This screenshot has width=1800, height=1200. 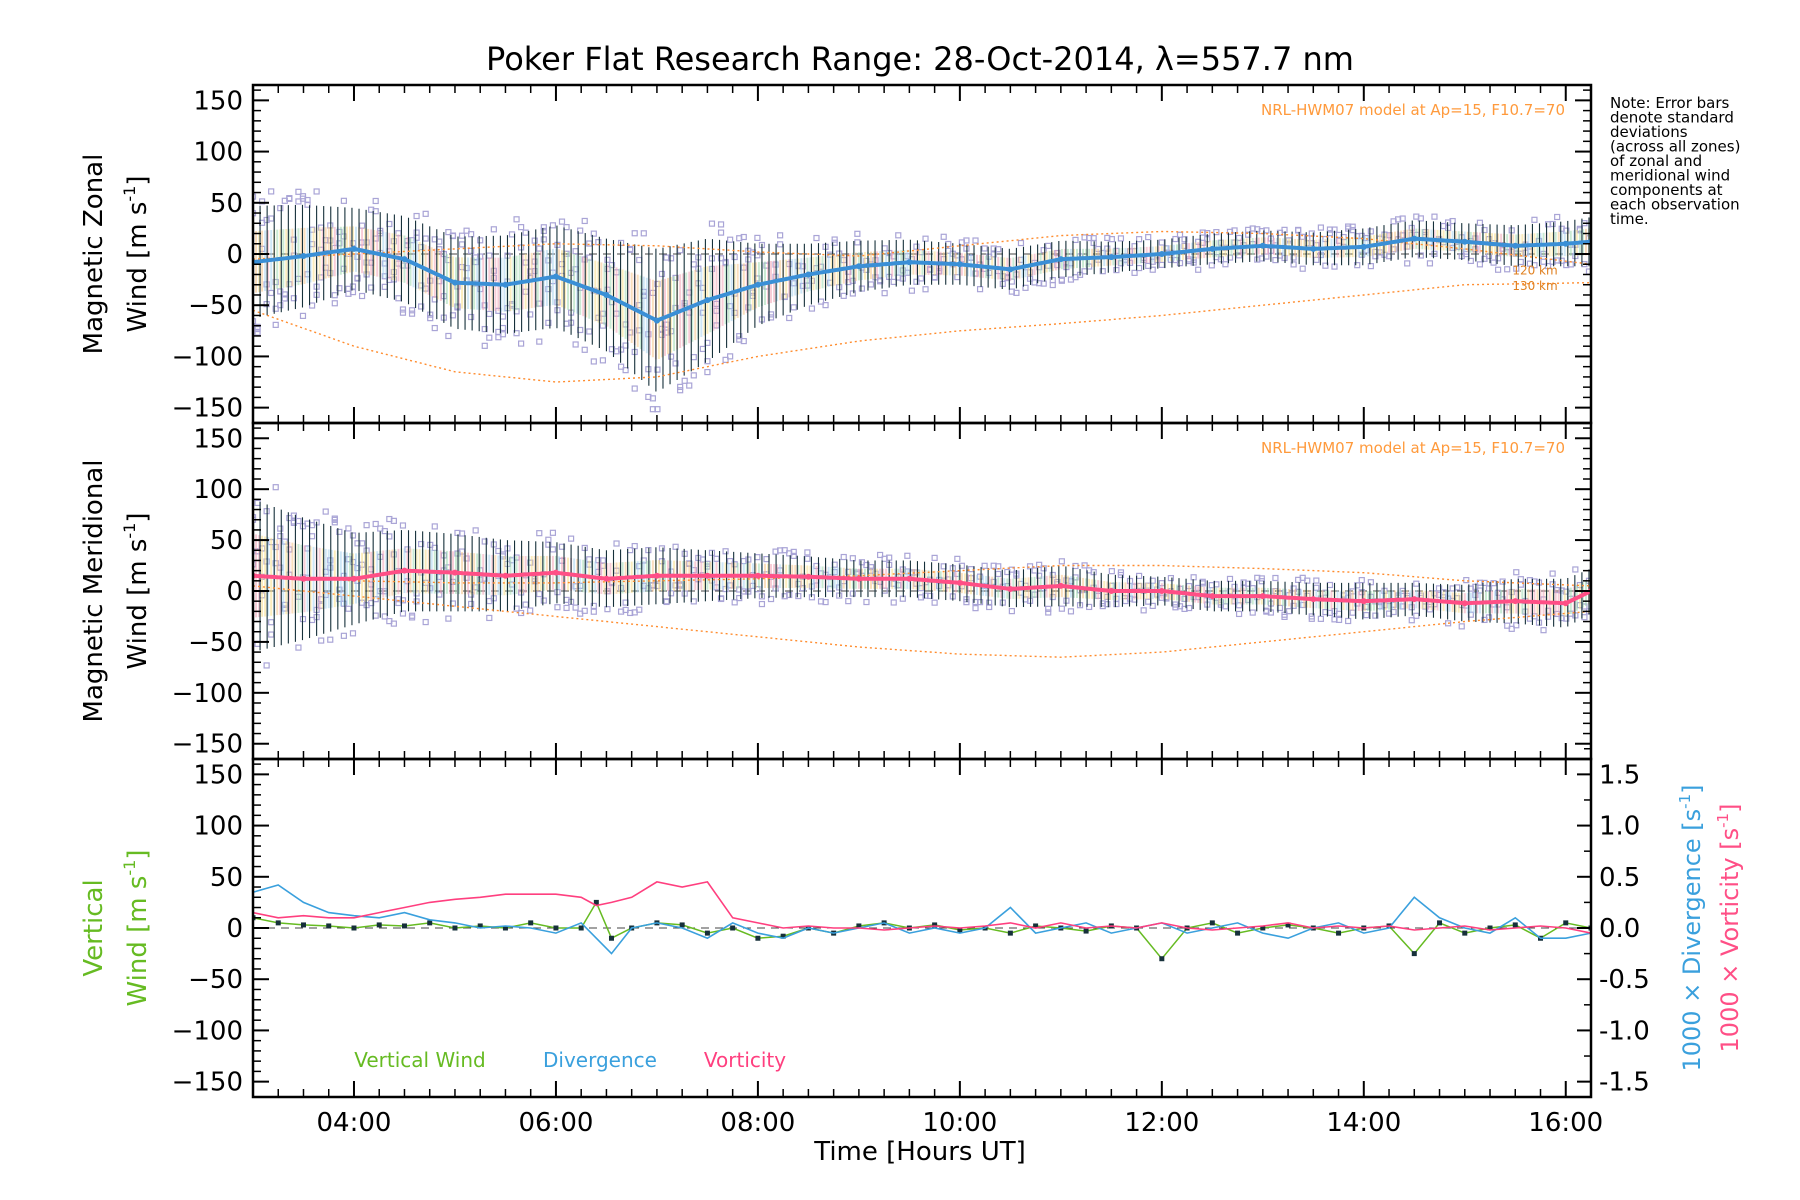 I want to click on y-tick-label: 0, so click(x=234, y=592).